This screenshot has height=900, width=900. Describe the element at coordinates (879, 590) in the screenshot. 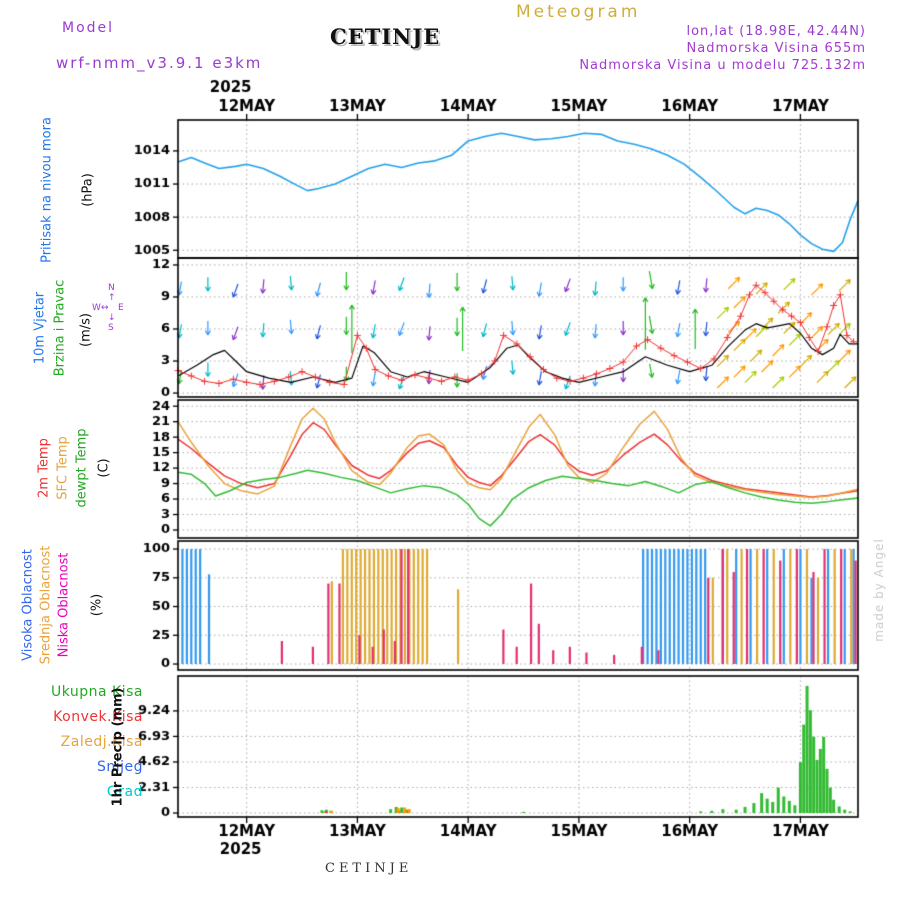

I see `watermark: made by Angel` at that location.